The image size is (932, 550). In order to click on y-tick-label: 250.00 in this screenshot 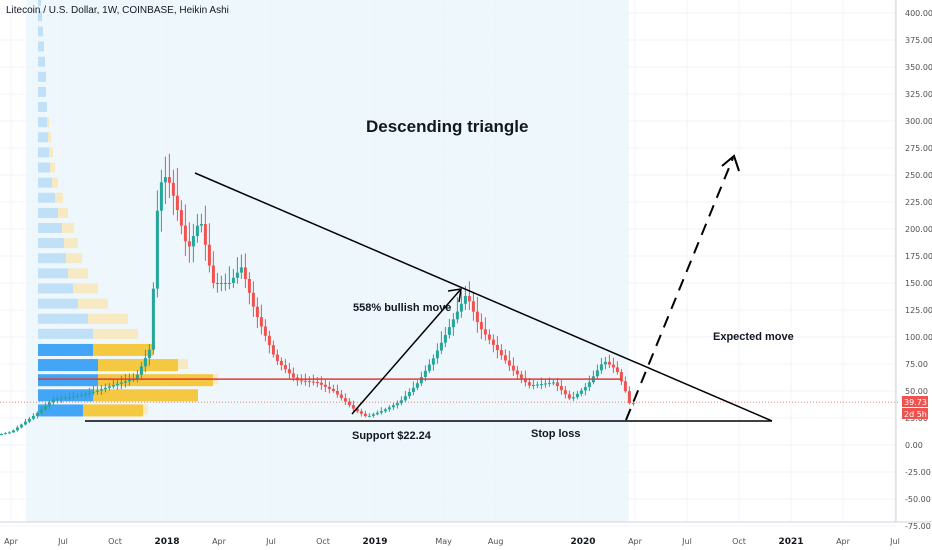, I will do `click(918, 175)`.